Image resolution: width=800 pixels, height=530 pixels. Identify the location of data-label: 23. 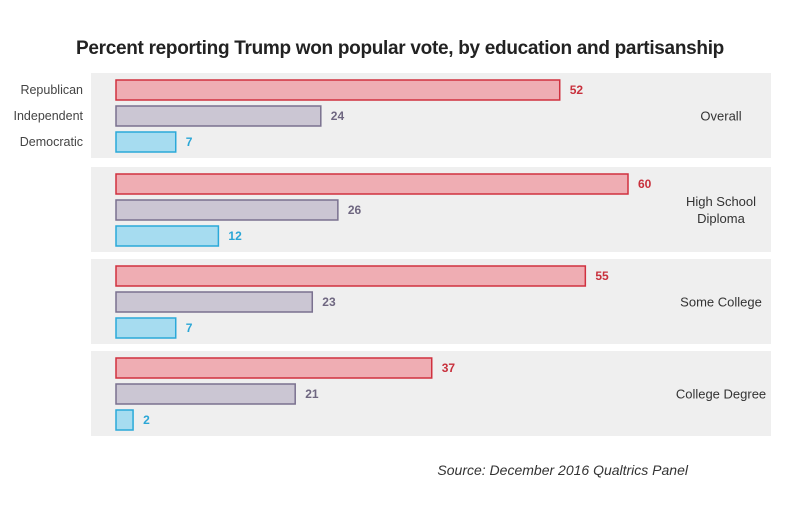
(329, 302).